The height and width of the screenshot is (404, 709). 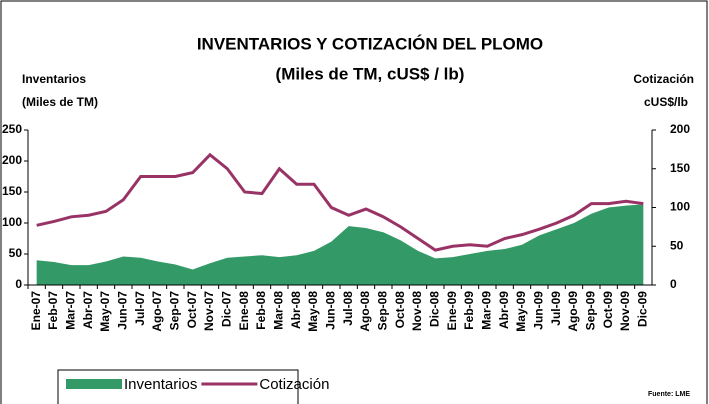 What do you see at coordinates (296, 310) in the screenshot?
I see `x-tick-label: Abr-08` at bounding box center [296, 310].